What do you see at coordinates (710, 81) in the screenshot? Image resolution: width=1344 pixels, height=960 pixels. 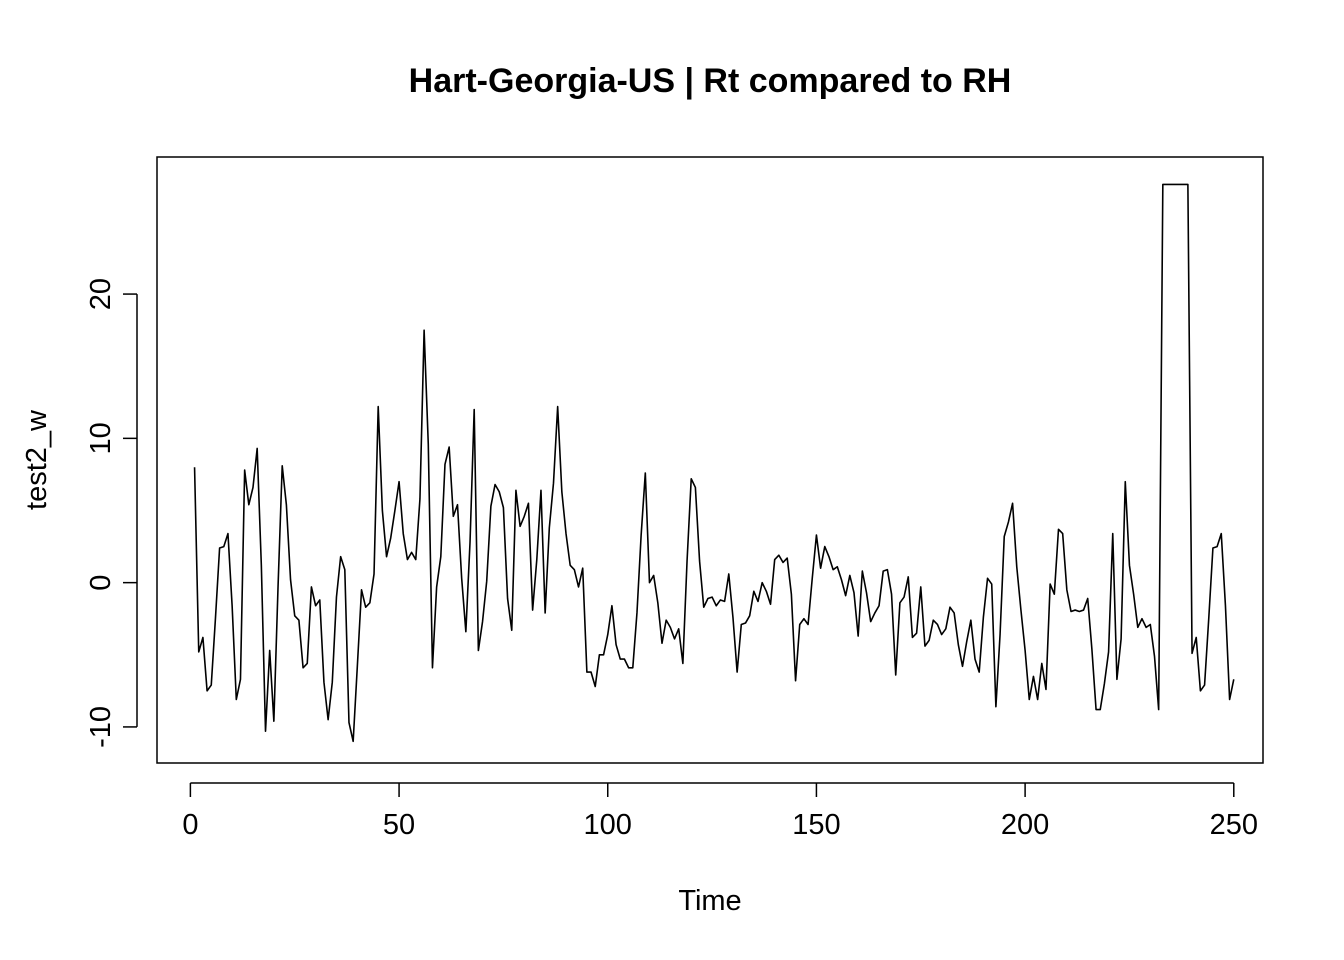 I see `chart-title: Hart-Georgia-US | Rt compared to RH` at bounding box center [710, 81].